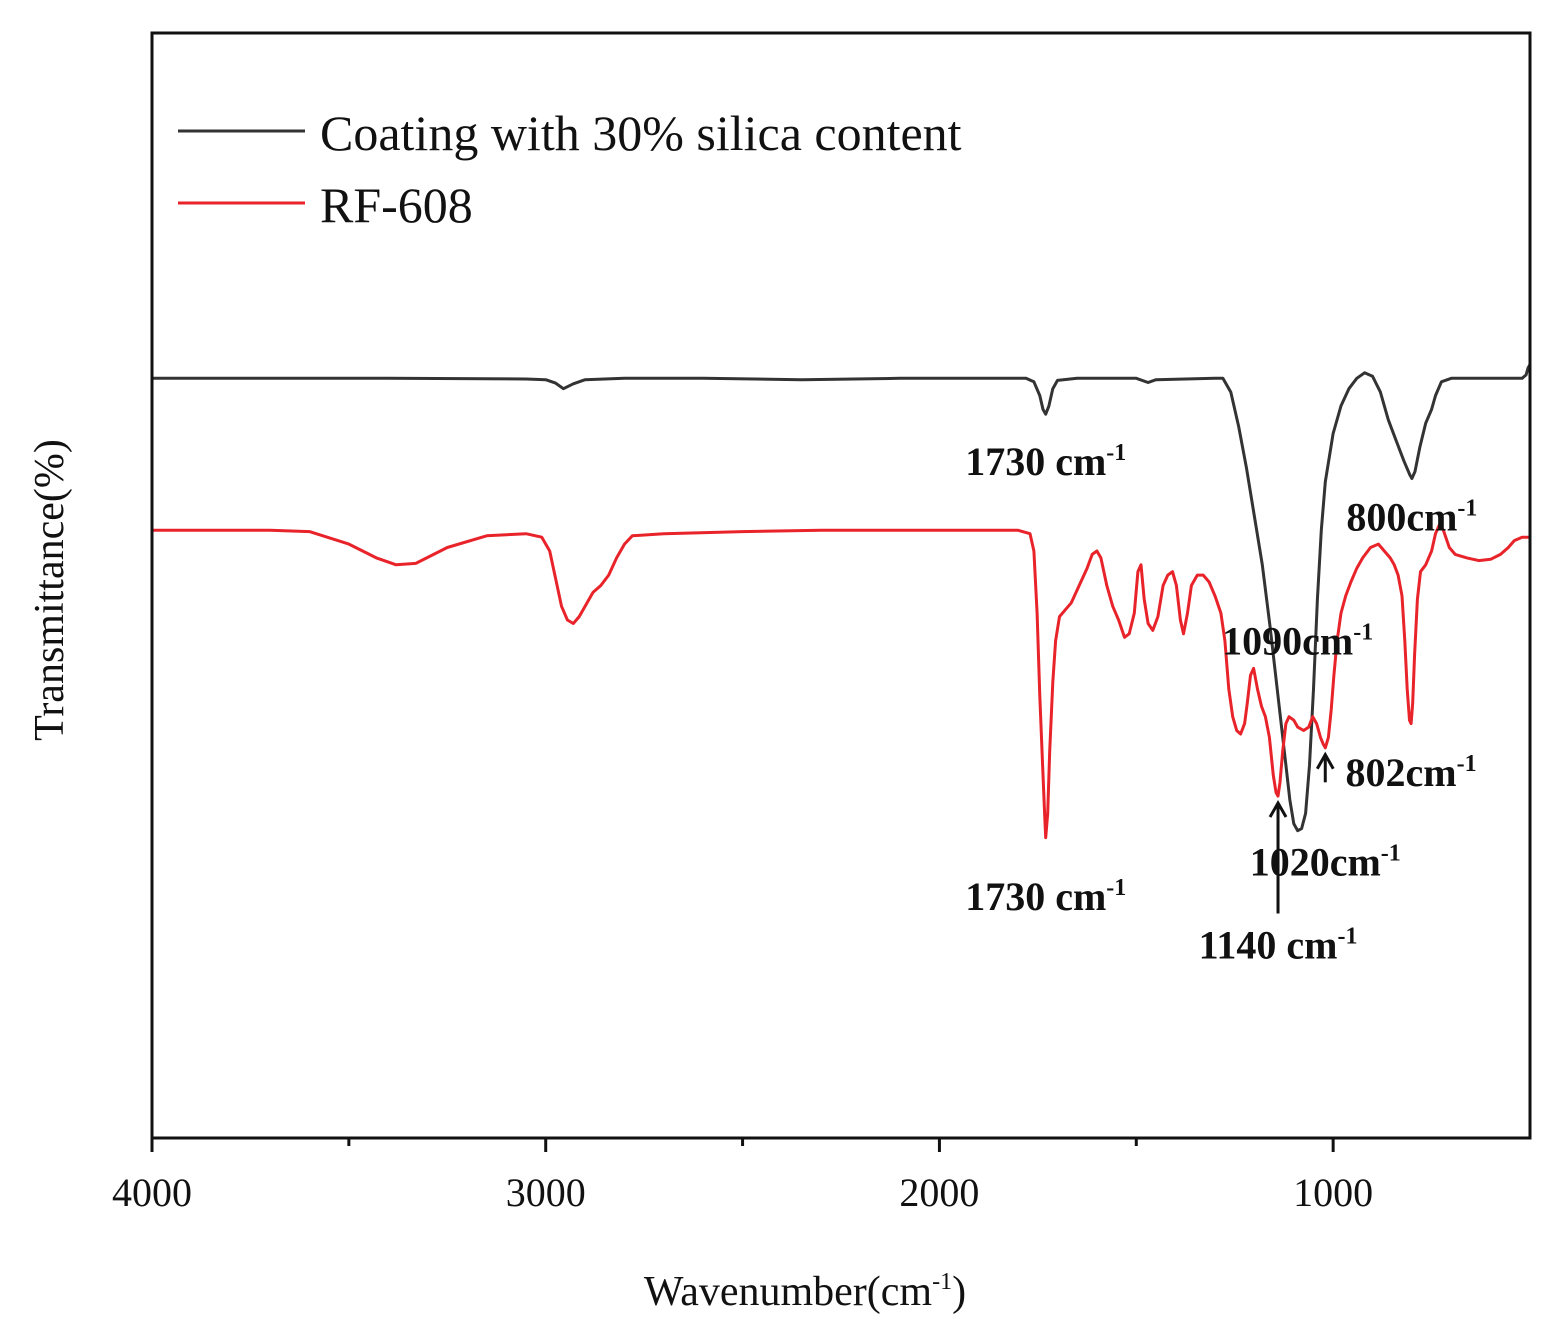 This screenshot has width=1563, height=1342. Describe the element at coordinates (396, 205) in the screenshot. I see `legend-label-rf608: RF-608` at that location.